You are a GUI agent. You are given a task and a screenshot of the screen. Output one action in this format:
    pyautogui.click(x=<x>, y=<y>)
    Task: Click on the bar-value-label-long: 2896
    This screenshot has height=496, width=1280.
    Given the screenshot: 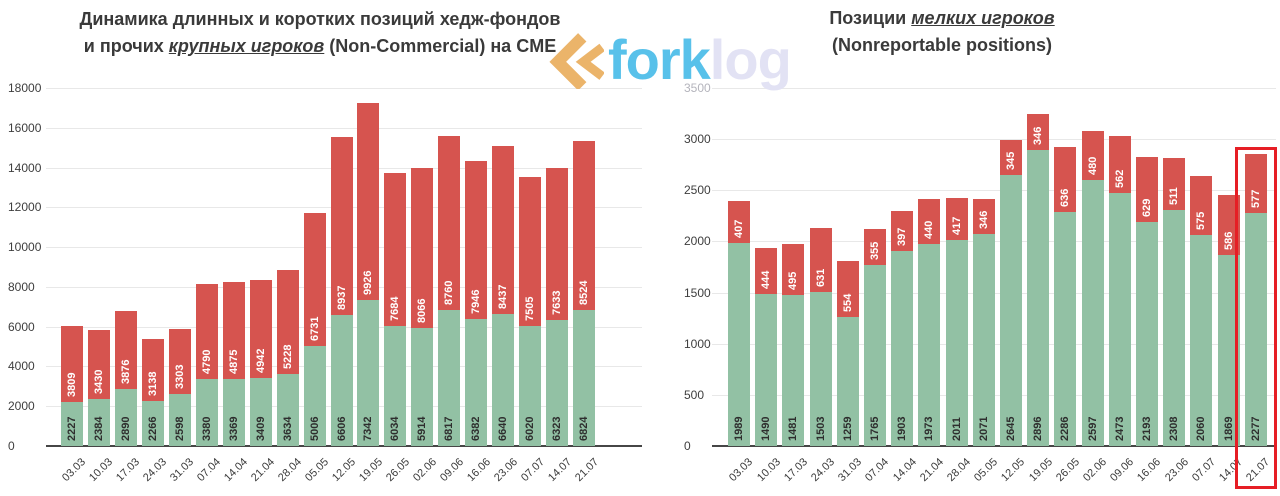 What is the action you would take?
    pyautogui.click(x=1038, y=428)
    